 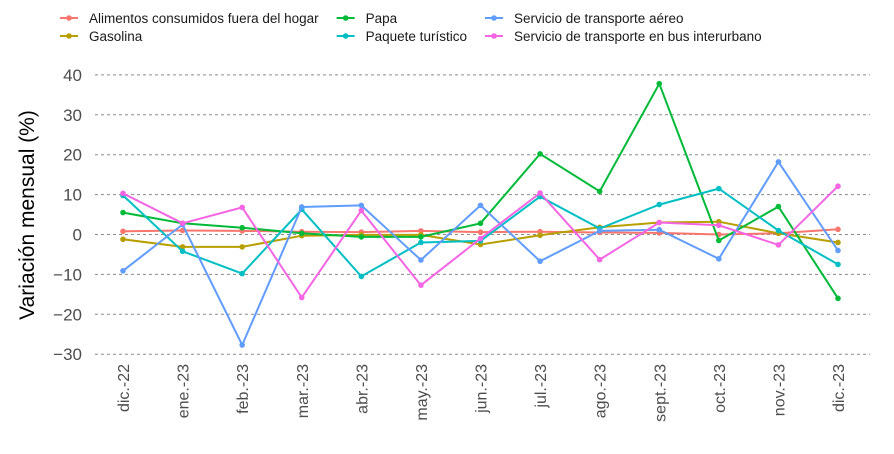 I want to click on x-tick-label: jul.-23, so click(x=541, y=386).